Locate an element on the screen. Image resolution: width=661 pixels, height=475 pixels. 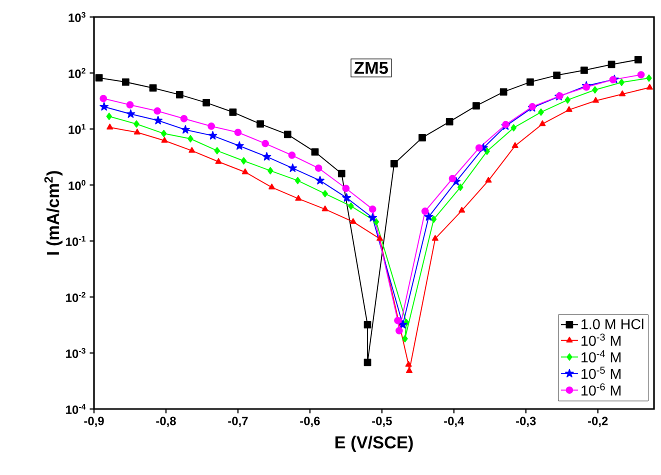
legend-label: 10$^{-3}$ M is located at coordinates (601, 340).